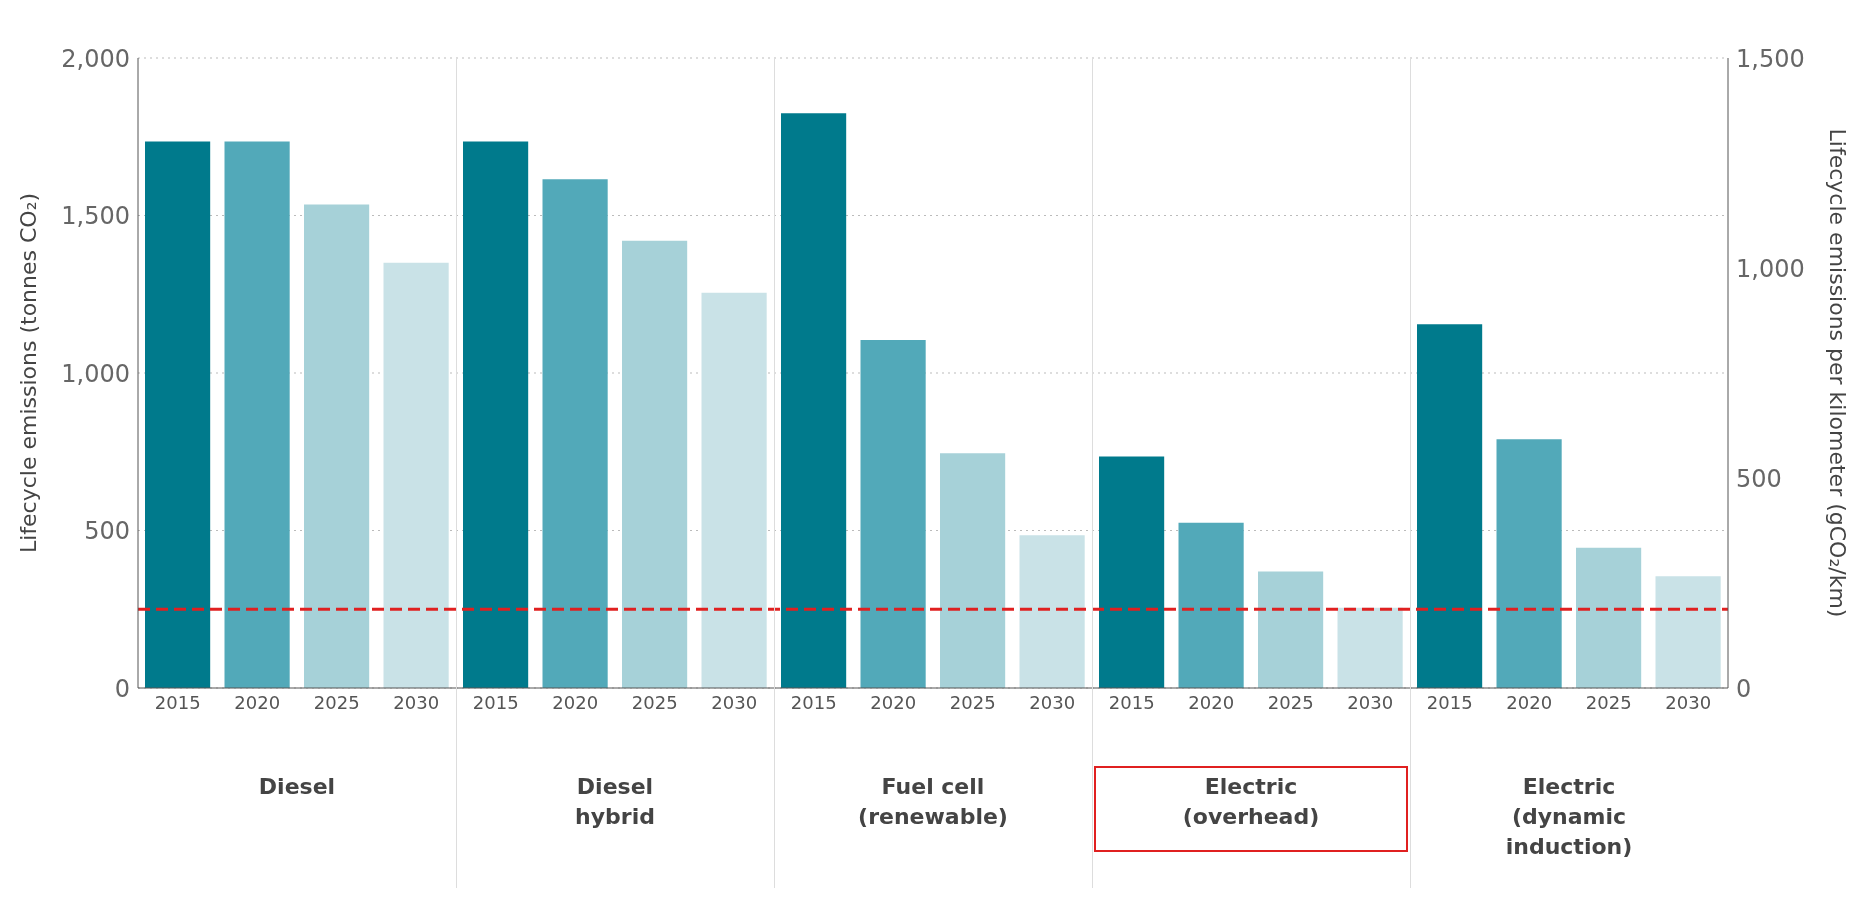 The width and height of the screenshot is (1874, 907). Describe the element at coordinates (1838, 373) in the screenshot. I see `y2-axis-title: Lifecycle emissions per kilometer (gCO₂/km)` at that location.